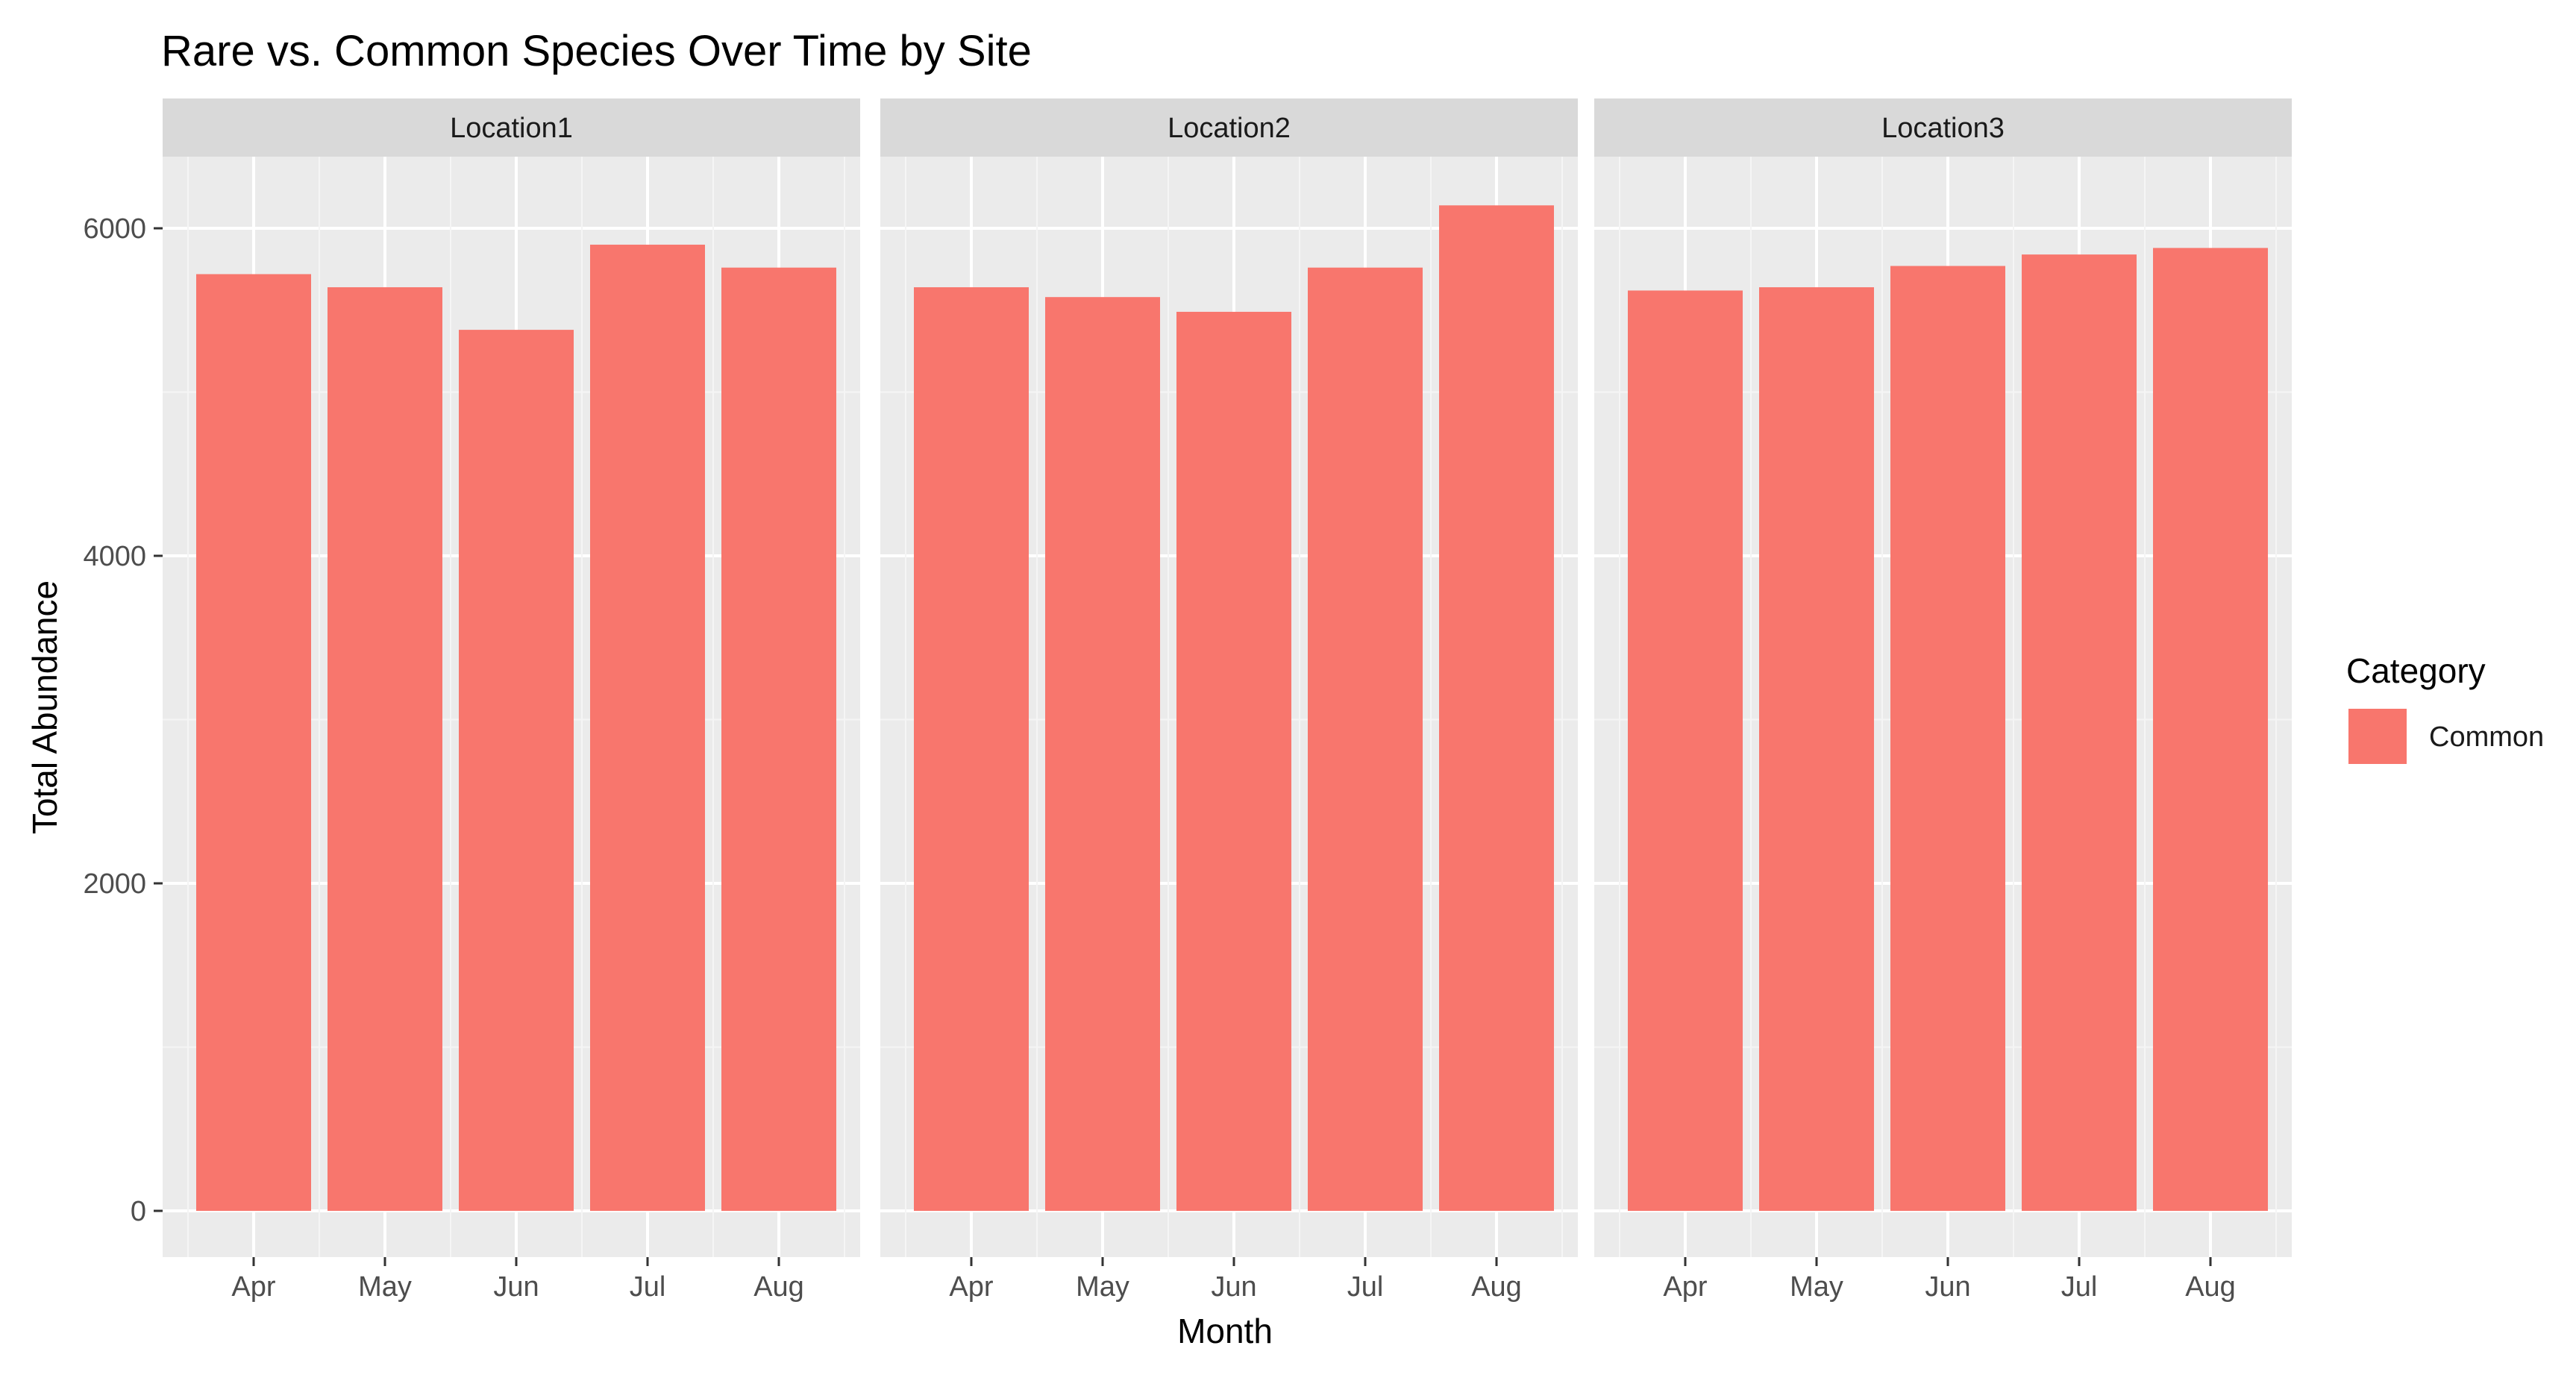 This screenshot has width=2576, height=1375. I want to click on x-axis-1: Apr May Jun Jul Aug, so click(517, 1280).